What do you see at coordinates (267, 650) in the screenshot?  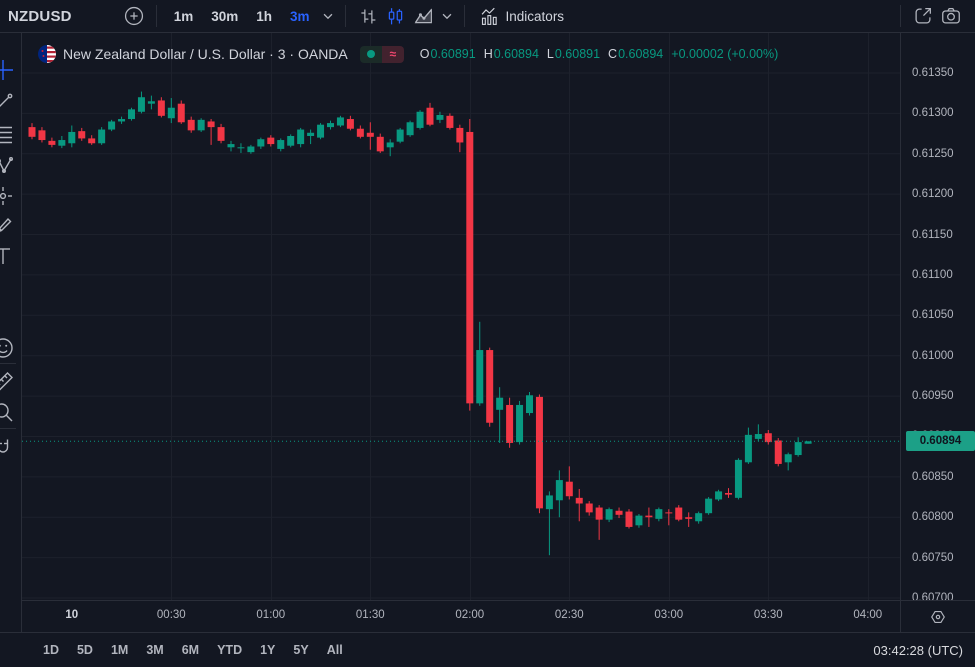 I see `range-button-1y: 1Y` at bounding box center [267, 650].